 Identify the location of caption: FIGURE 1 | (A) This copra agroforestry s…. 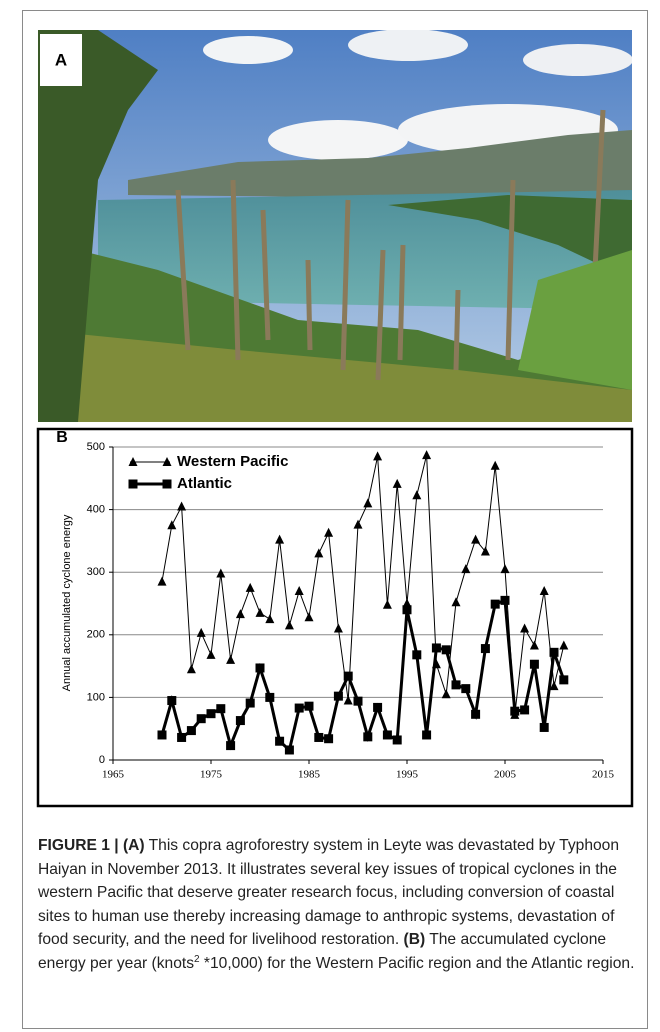
(338, 905).